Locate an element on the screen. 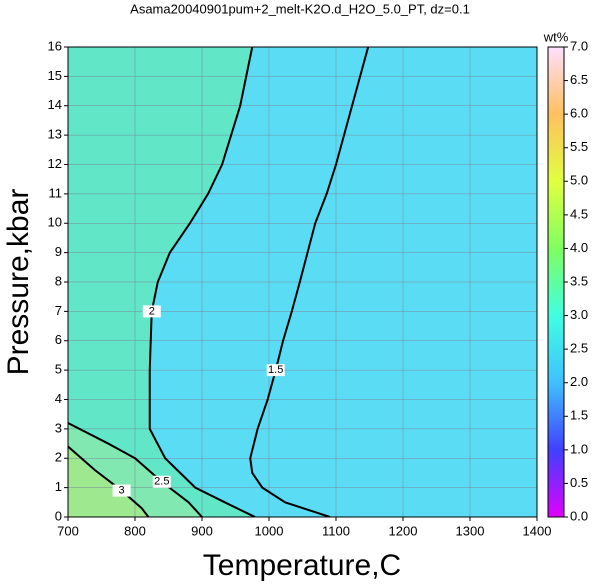 The height and width of the screenshot is (587, 597). x-tick-label: 1200 is located at coordinates (403, 530).